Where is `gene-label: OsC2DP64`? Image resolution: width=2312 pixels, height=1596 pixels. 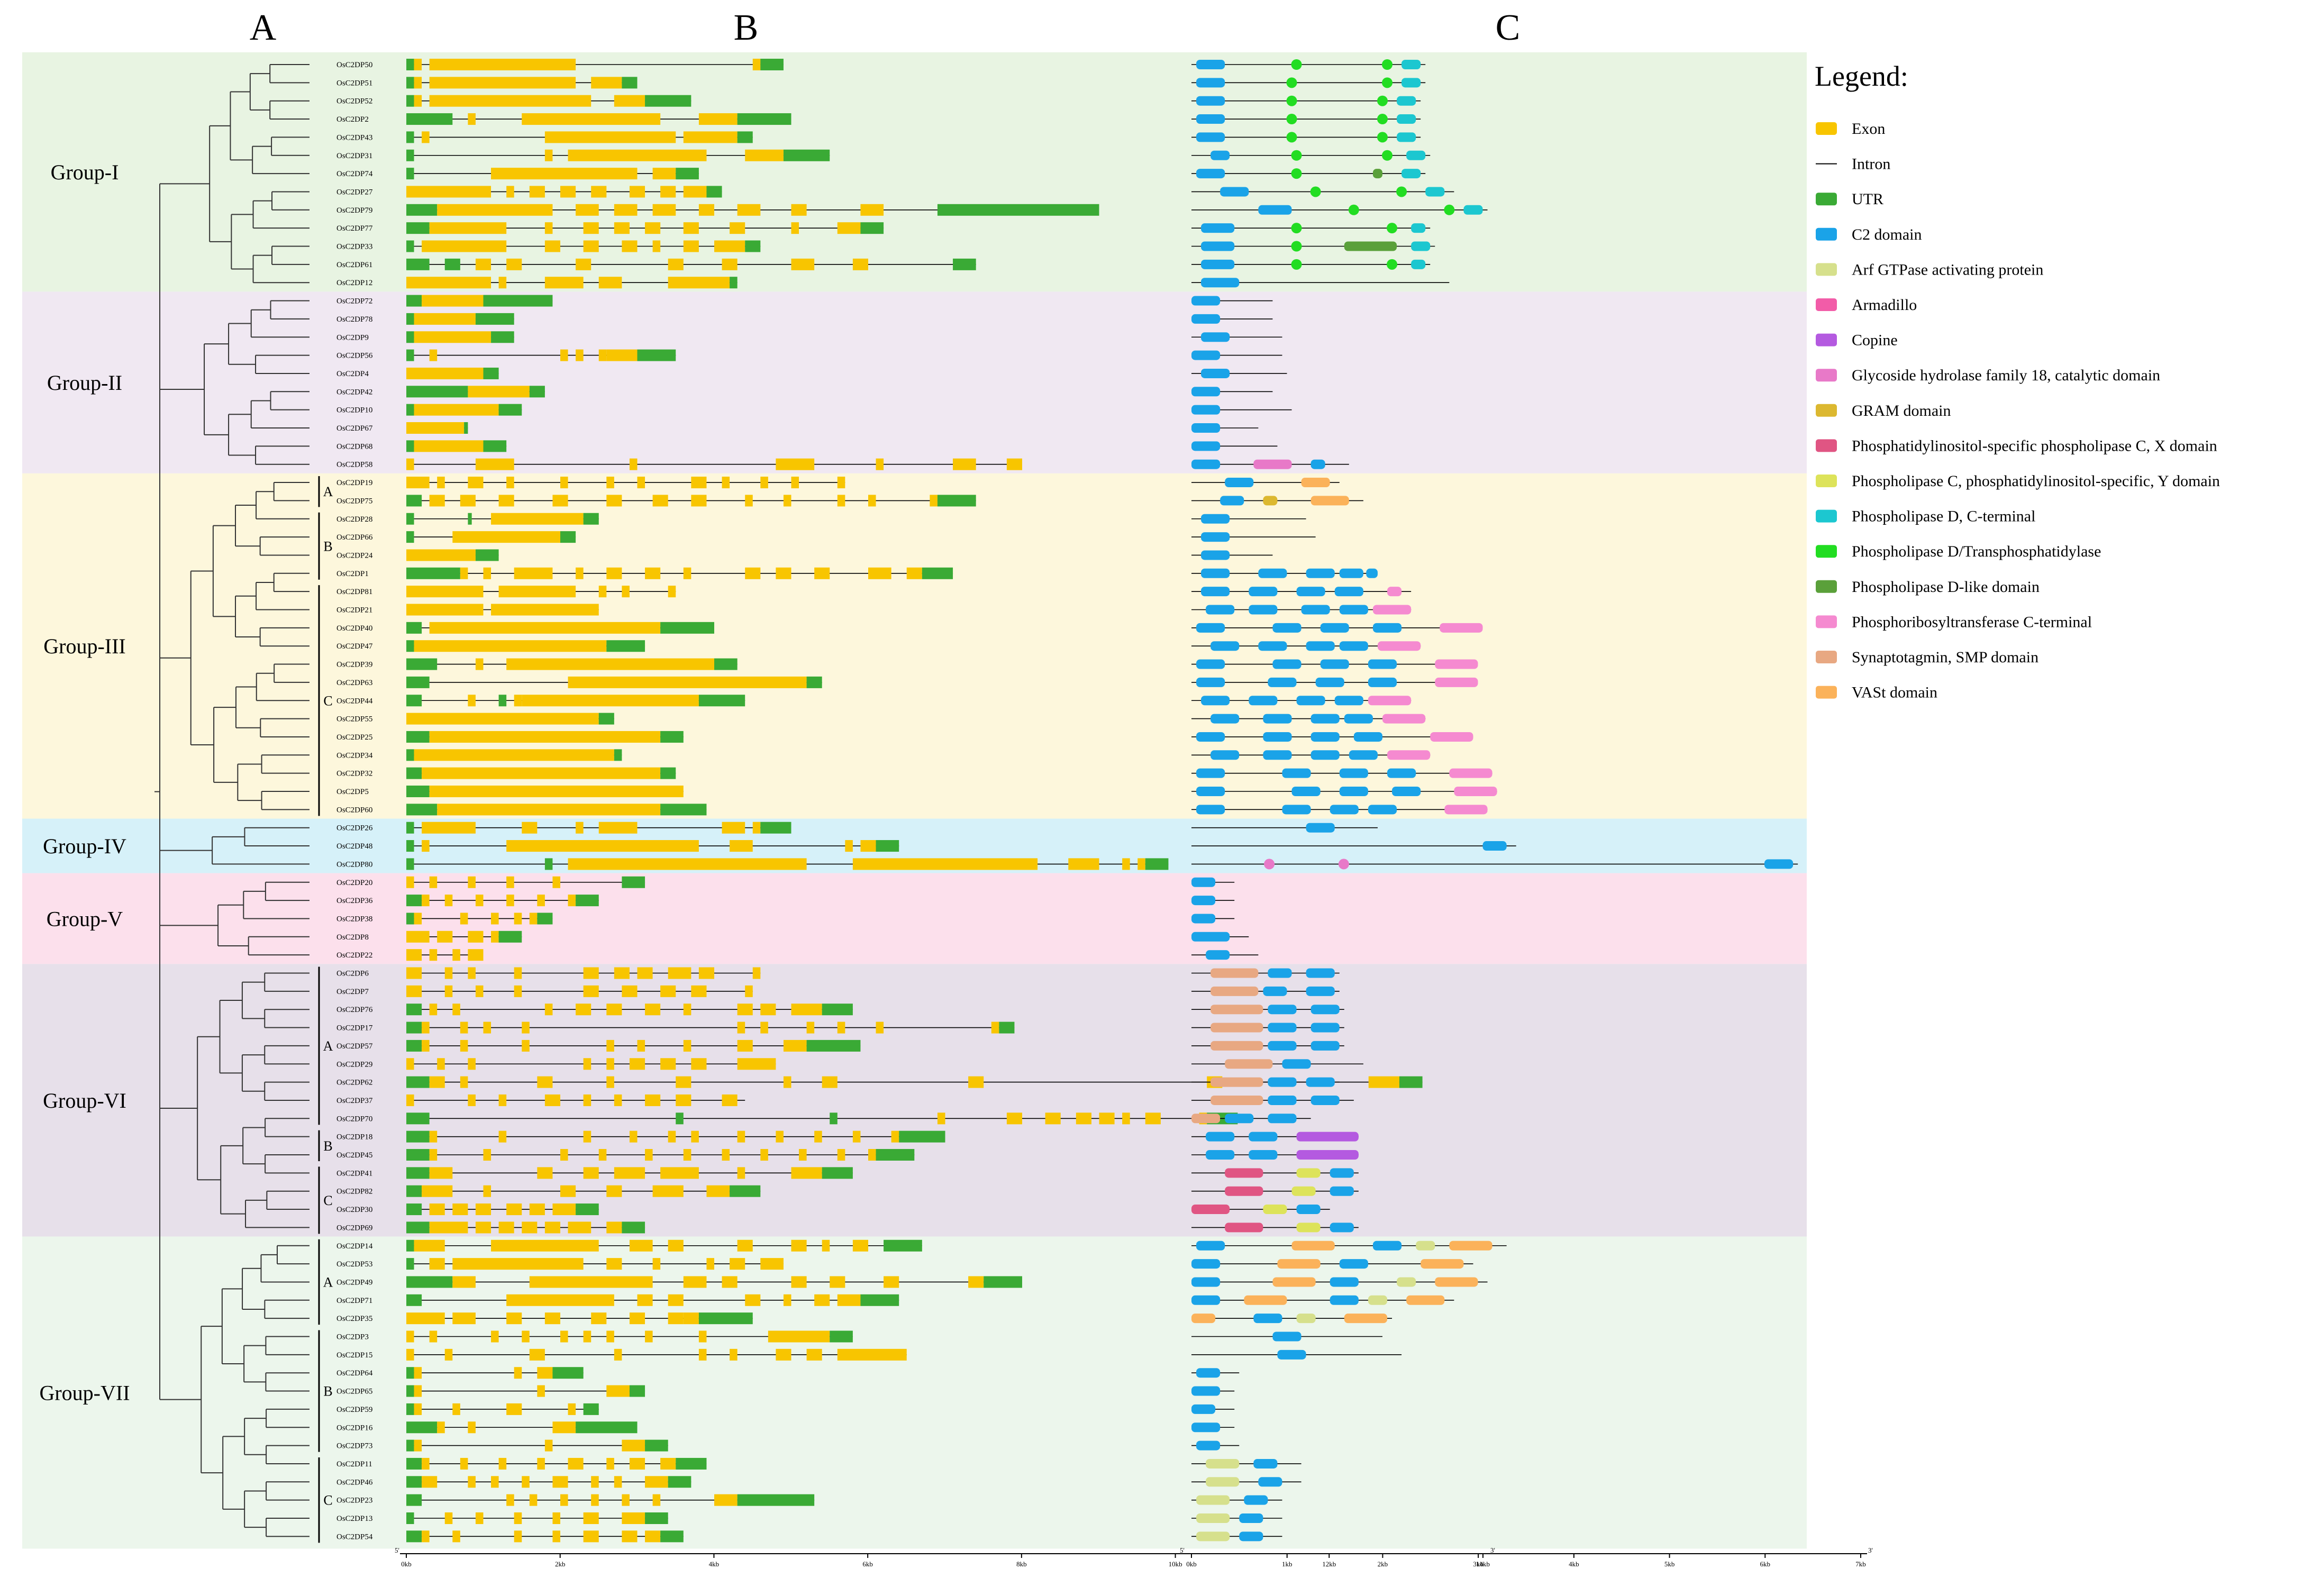
gene-label: OsC2DP64 is located at coordinates (354, 1374).